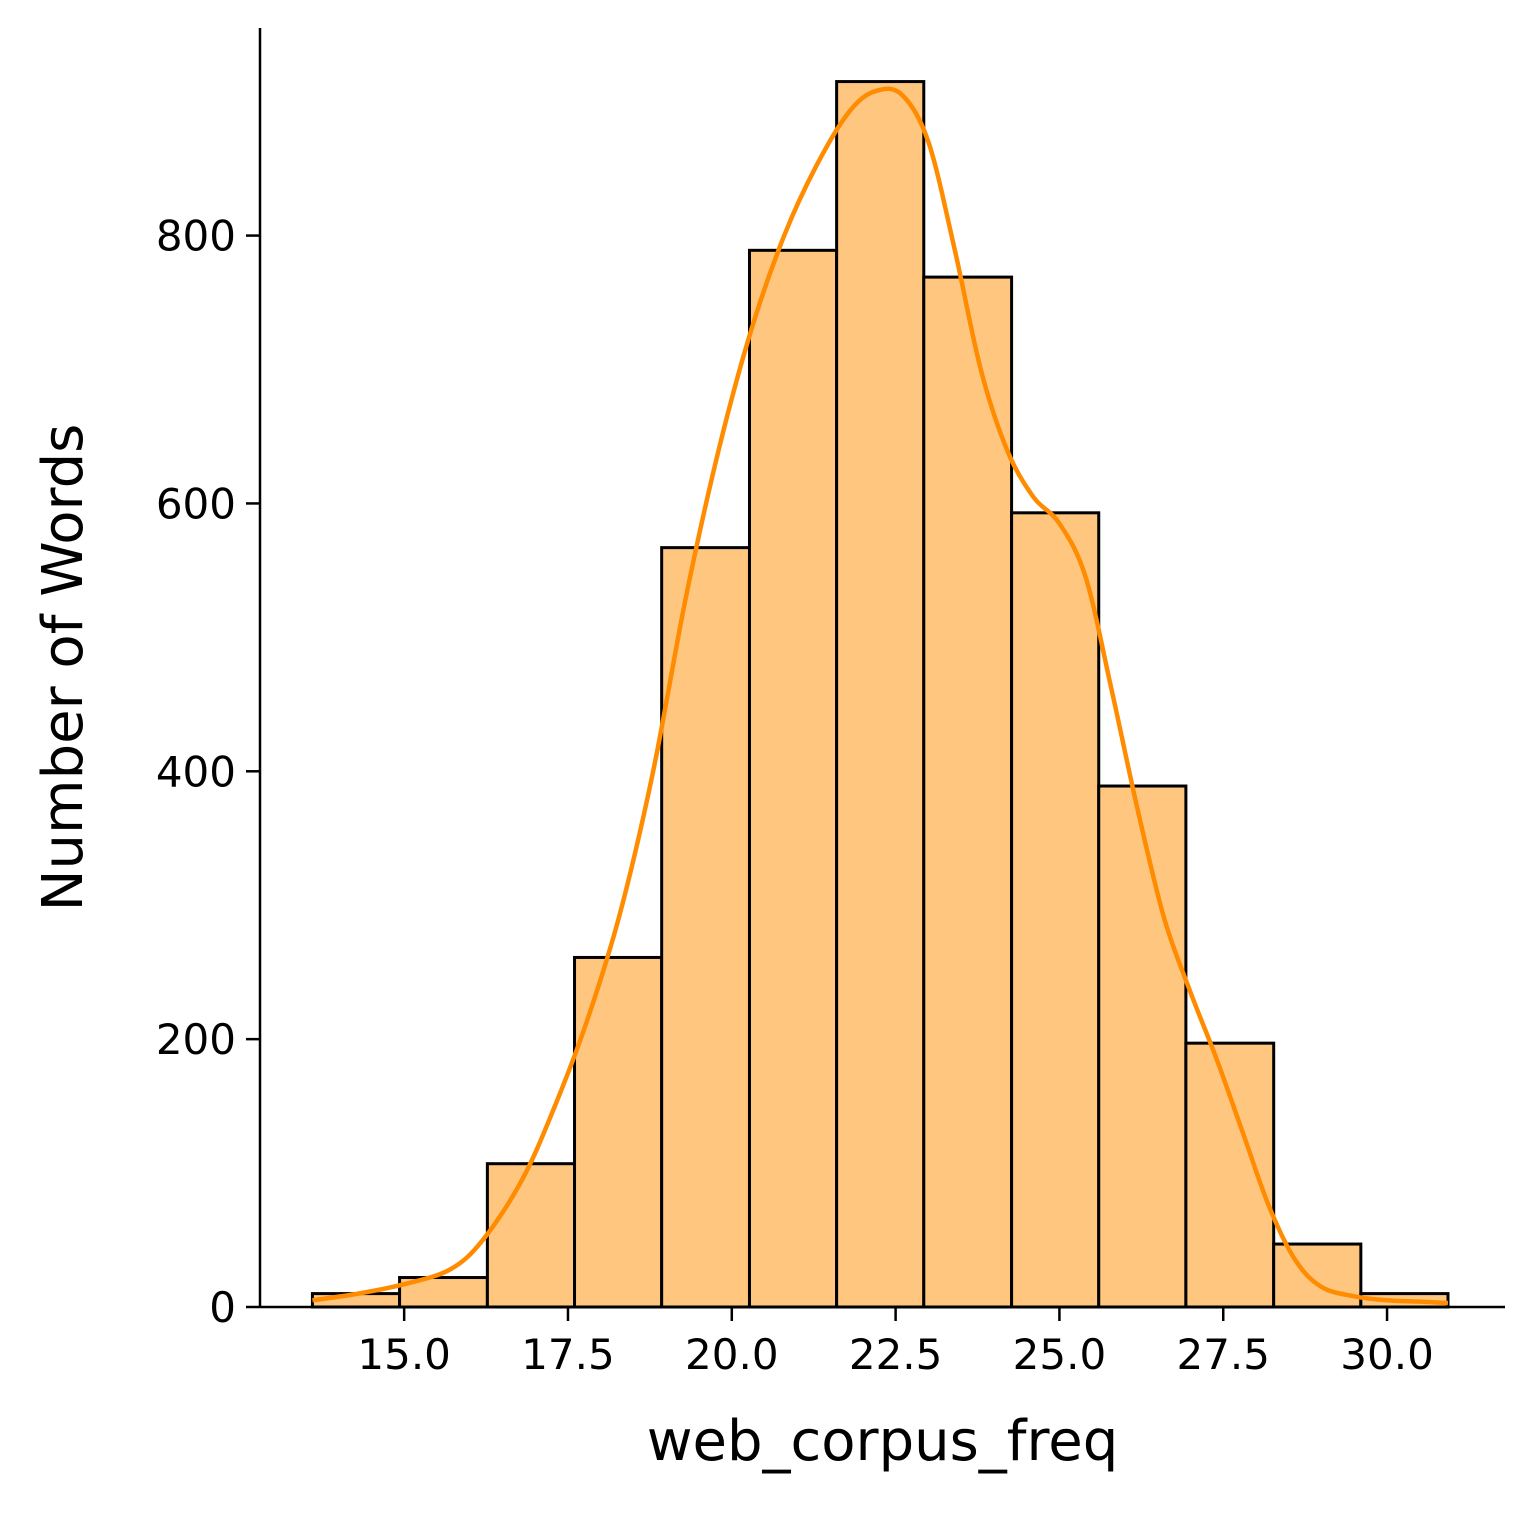 The height and width of the screenshot is (1514, 1533). Describe the element at coordinates (196, 1039) in the screenshot. I see `y-tick-label: 200` at that location.